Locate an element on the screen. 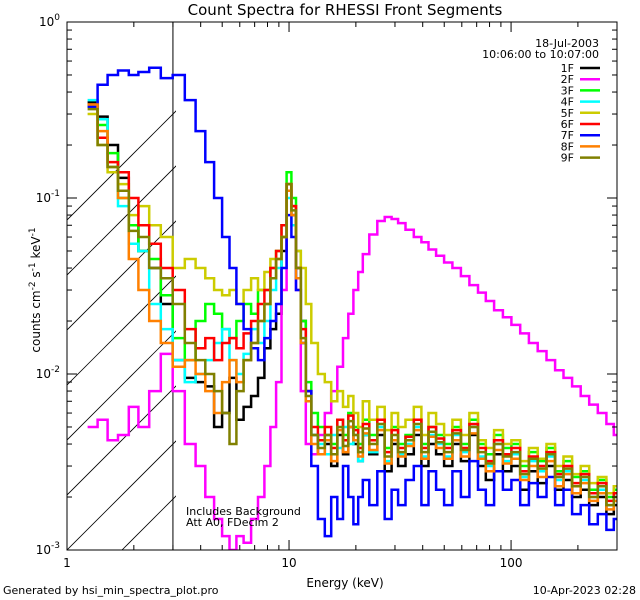  date-label: 18-Jul-2003 is located at coordinates (567, 43).